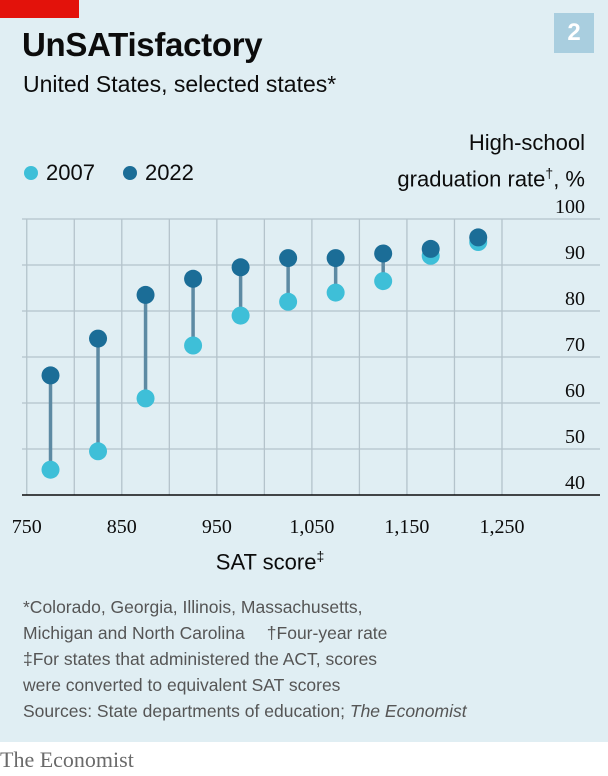 The image size is (608, 776). Describe the element at coordinates (575, 253) in the screenshot. I see `y-tick-label: 90` at that location.